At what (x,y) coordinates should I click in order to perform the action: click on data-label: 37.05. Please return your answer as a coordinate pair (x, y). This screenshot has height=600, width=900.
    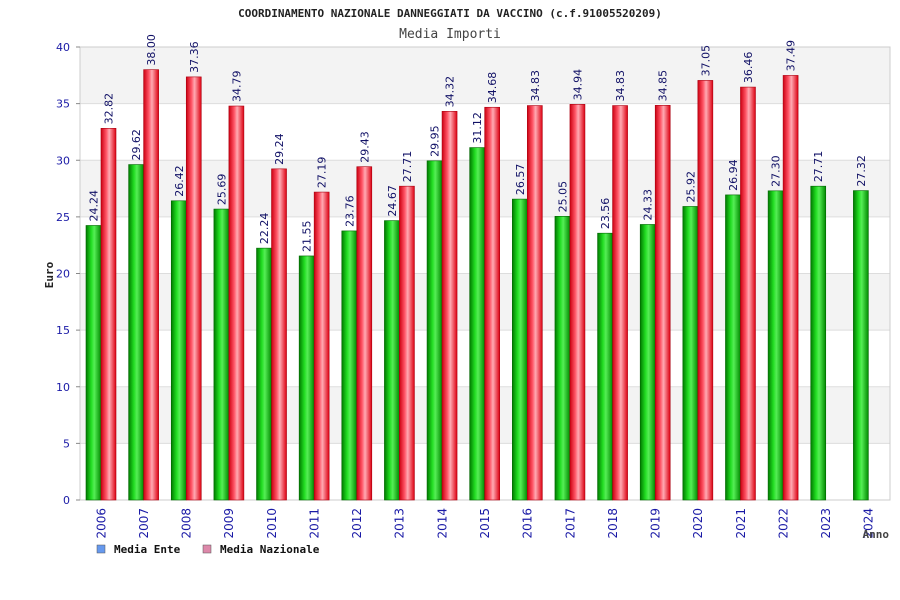
    Looking at the image, I should click on (705, 61).